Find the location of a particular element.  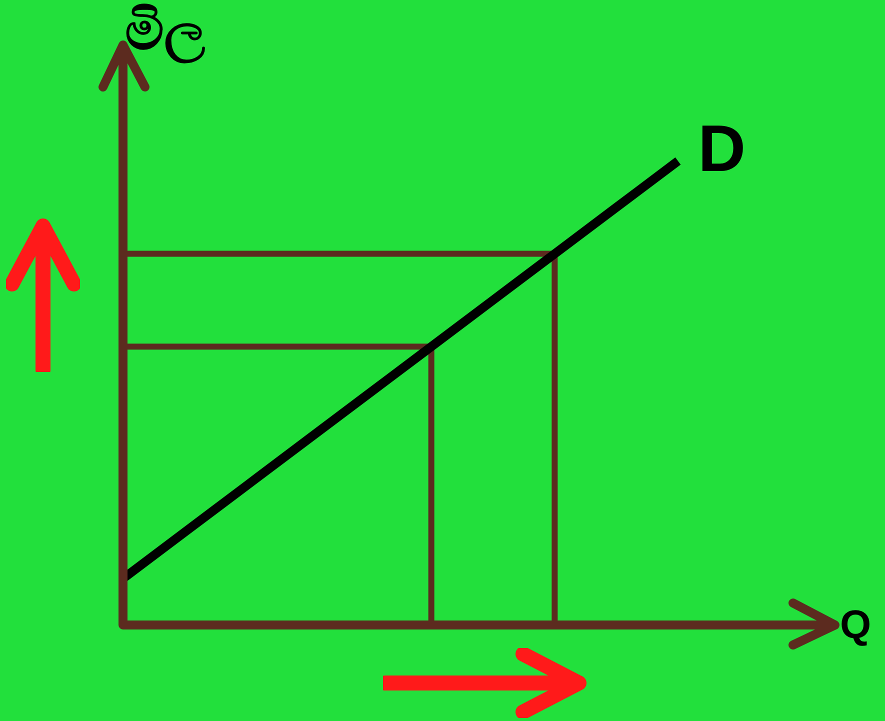

x-axis-title: Q is located at coordinates (856, 625).